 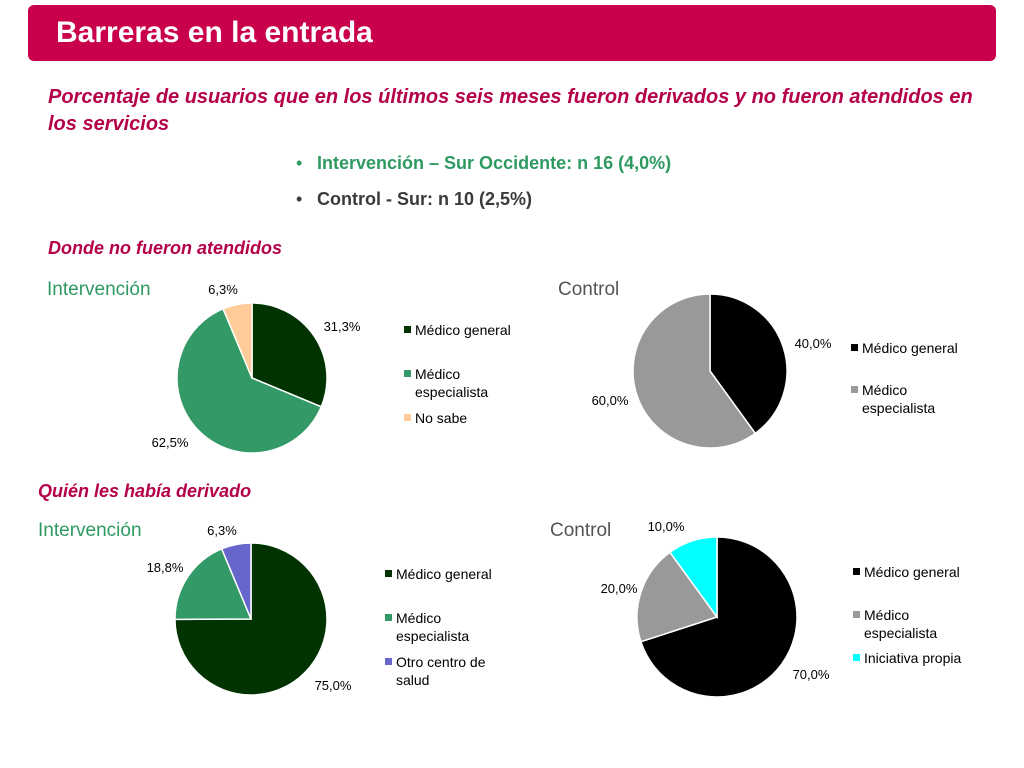 I want to click on pie-data-label: 60,0%, so click(x=610, y=400).